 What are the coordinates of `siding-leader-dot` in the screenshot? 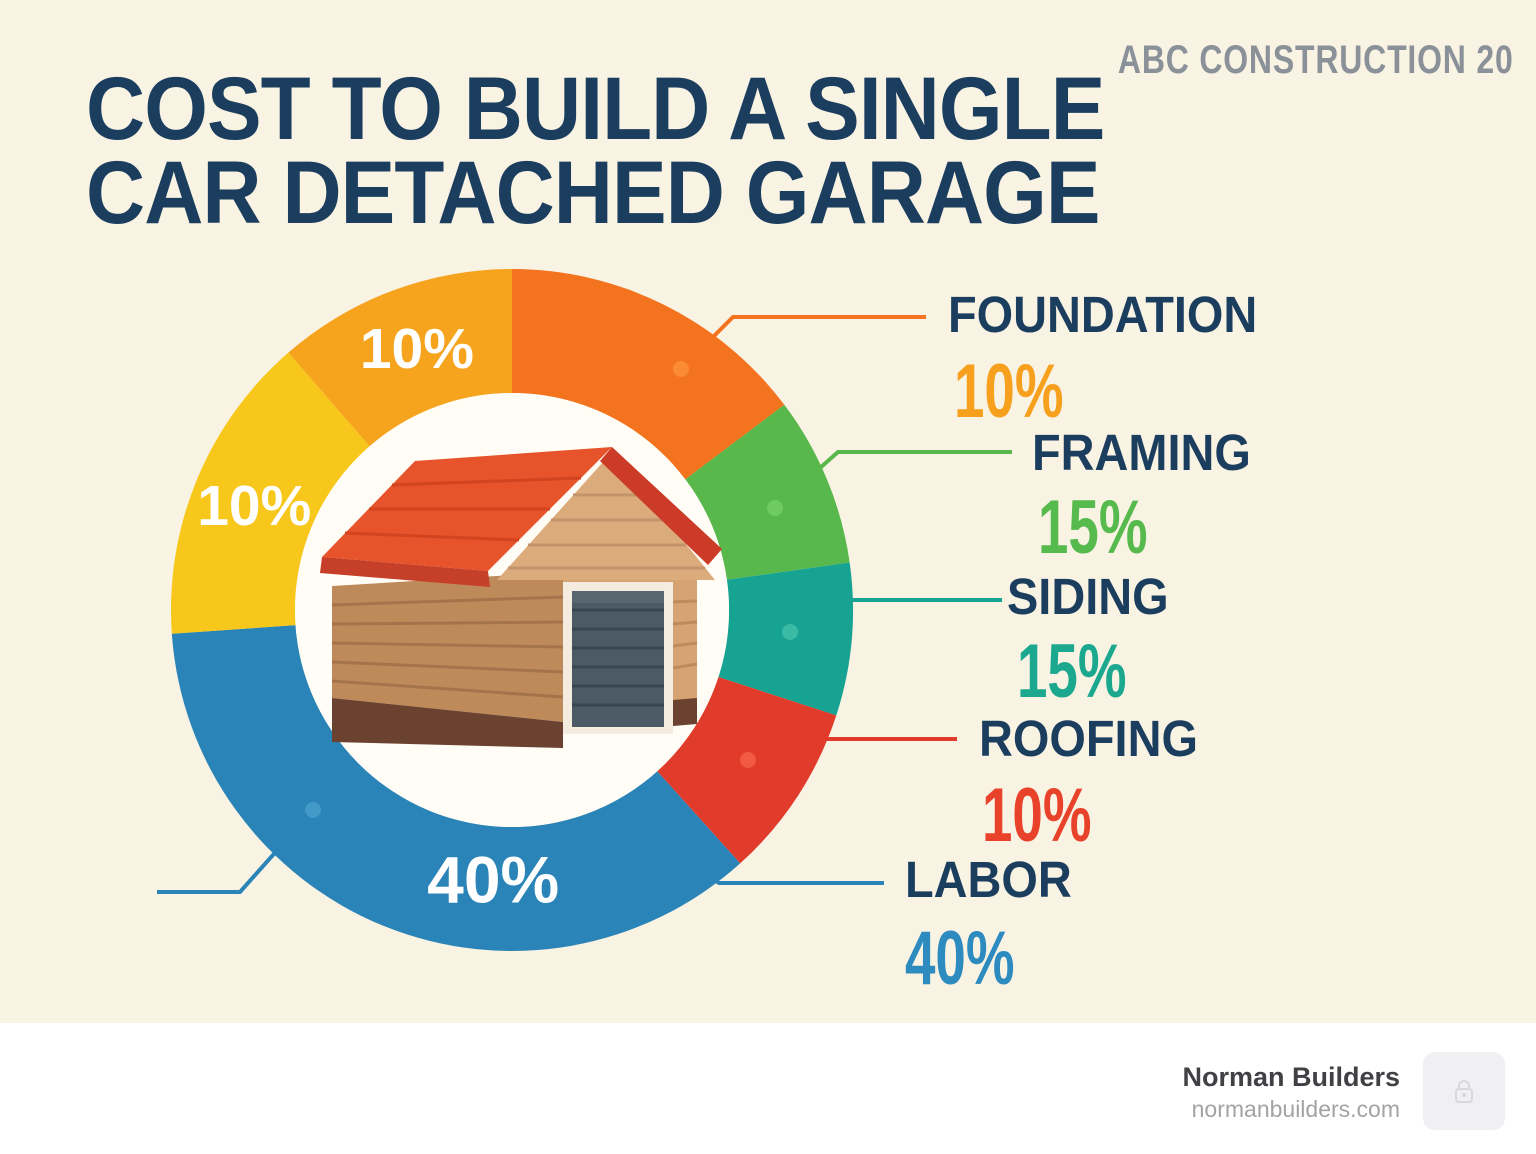 It's located at (790, 632).